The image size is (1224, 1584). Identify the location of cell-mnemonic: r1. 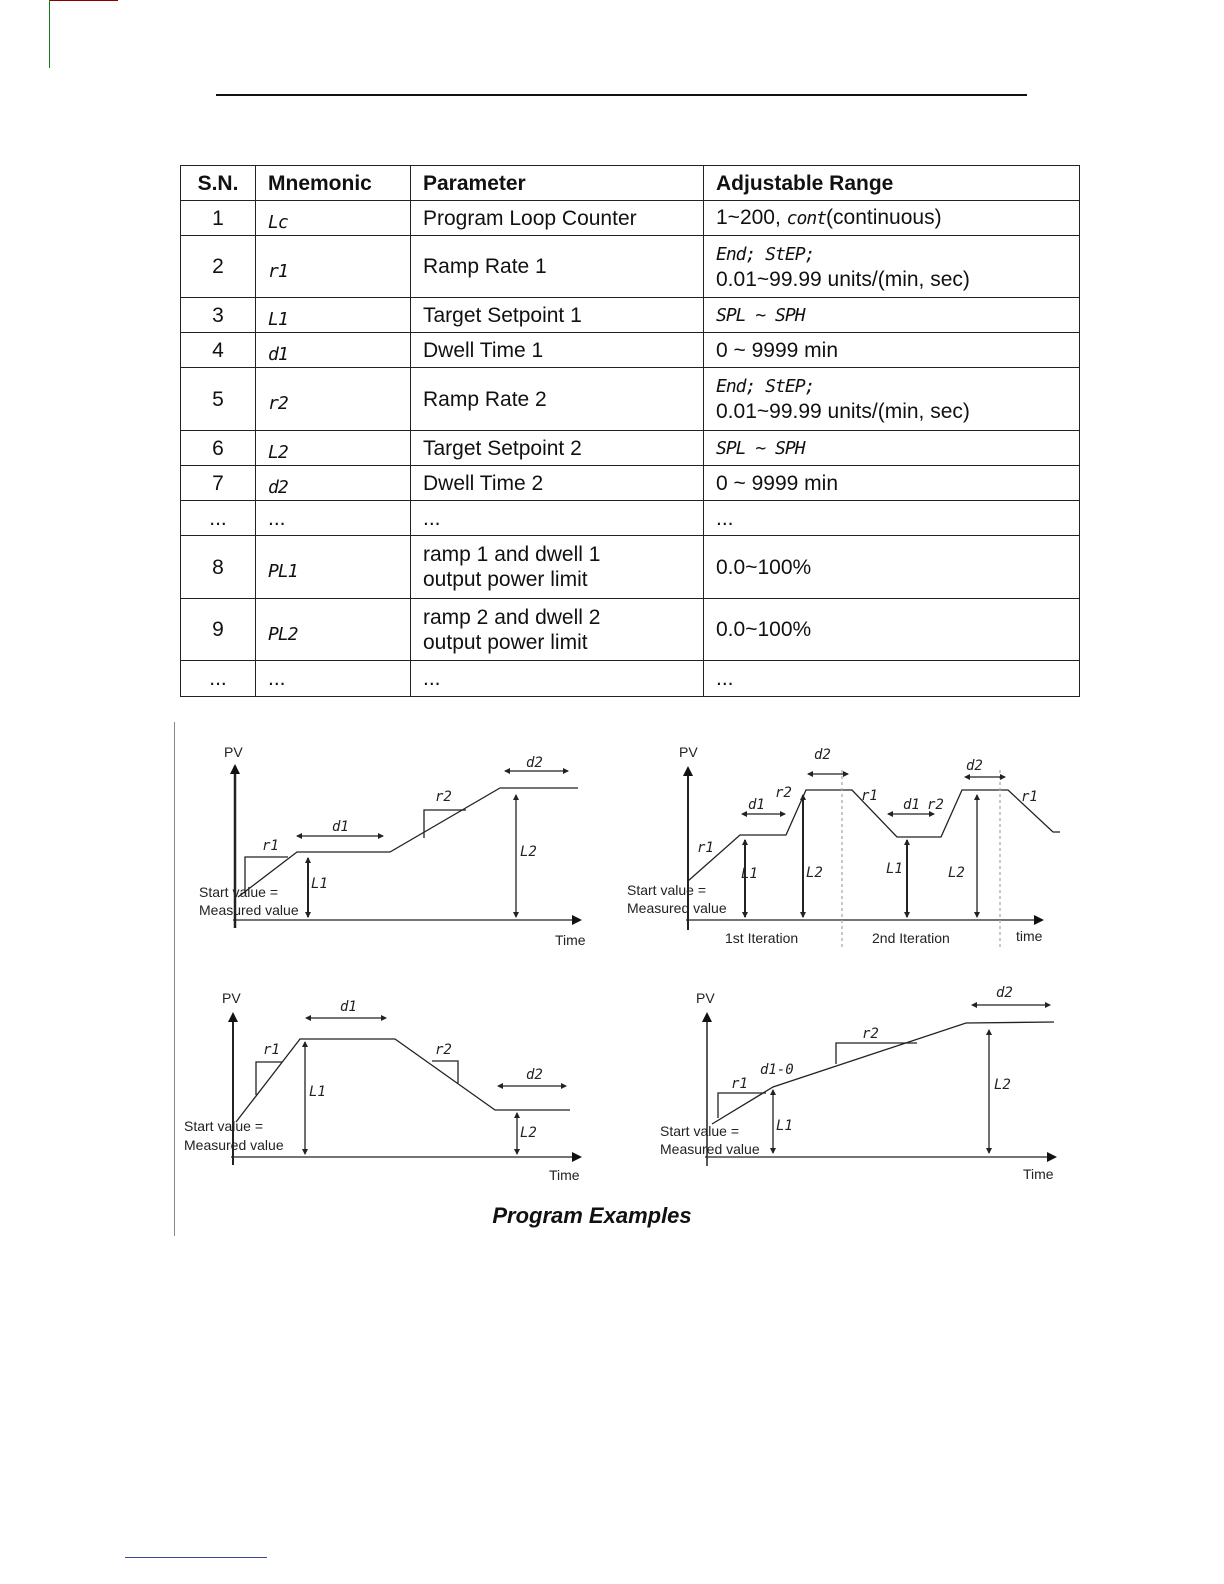
(333, 266).